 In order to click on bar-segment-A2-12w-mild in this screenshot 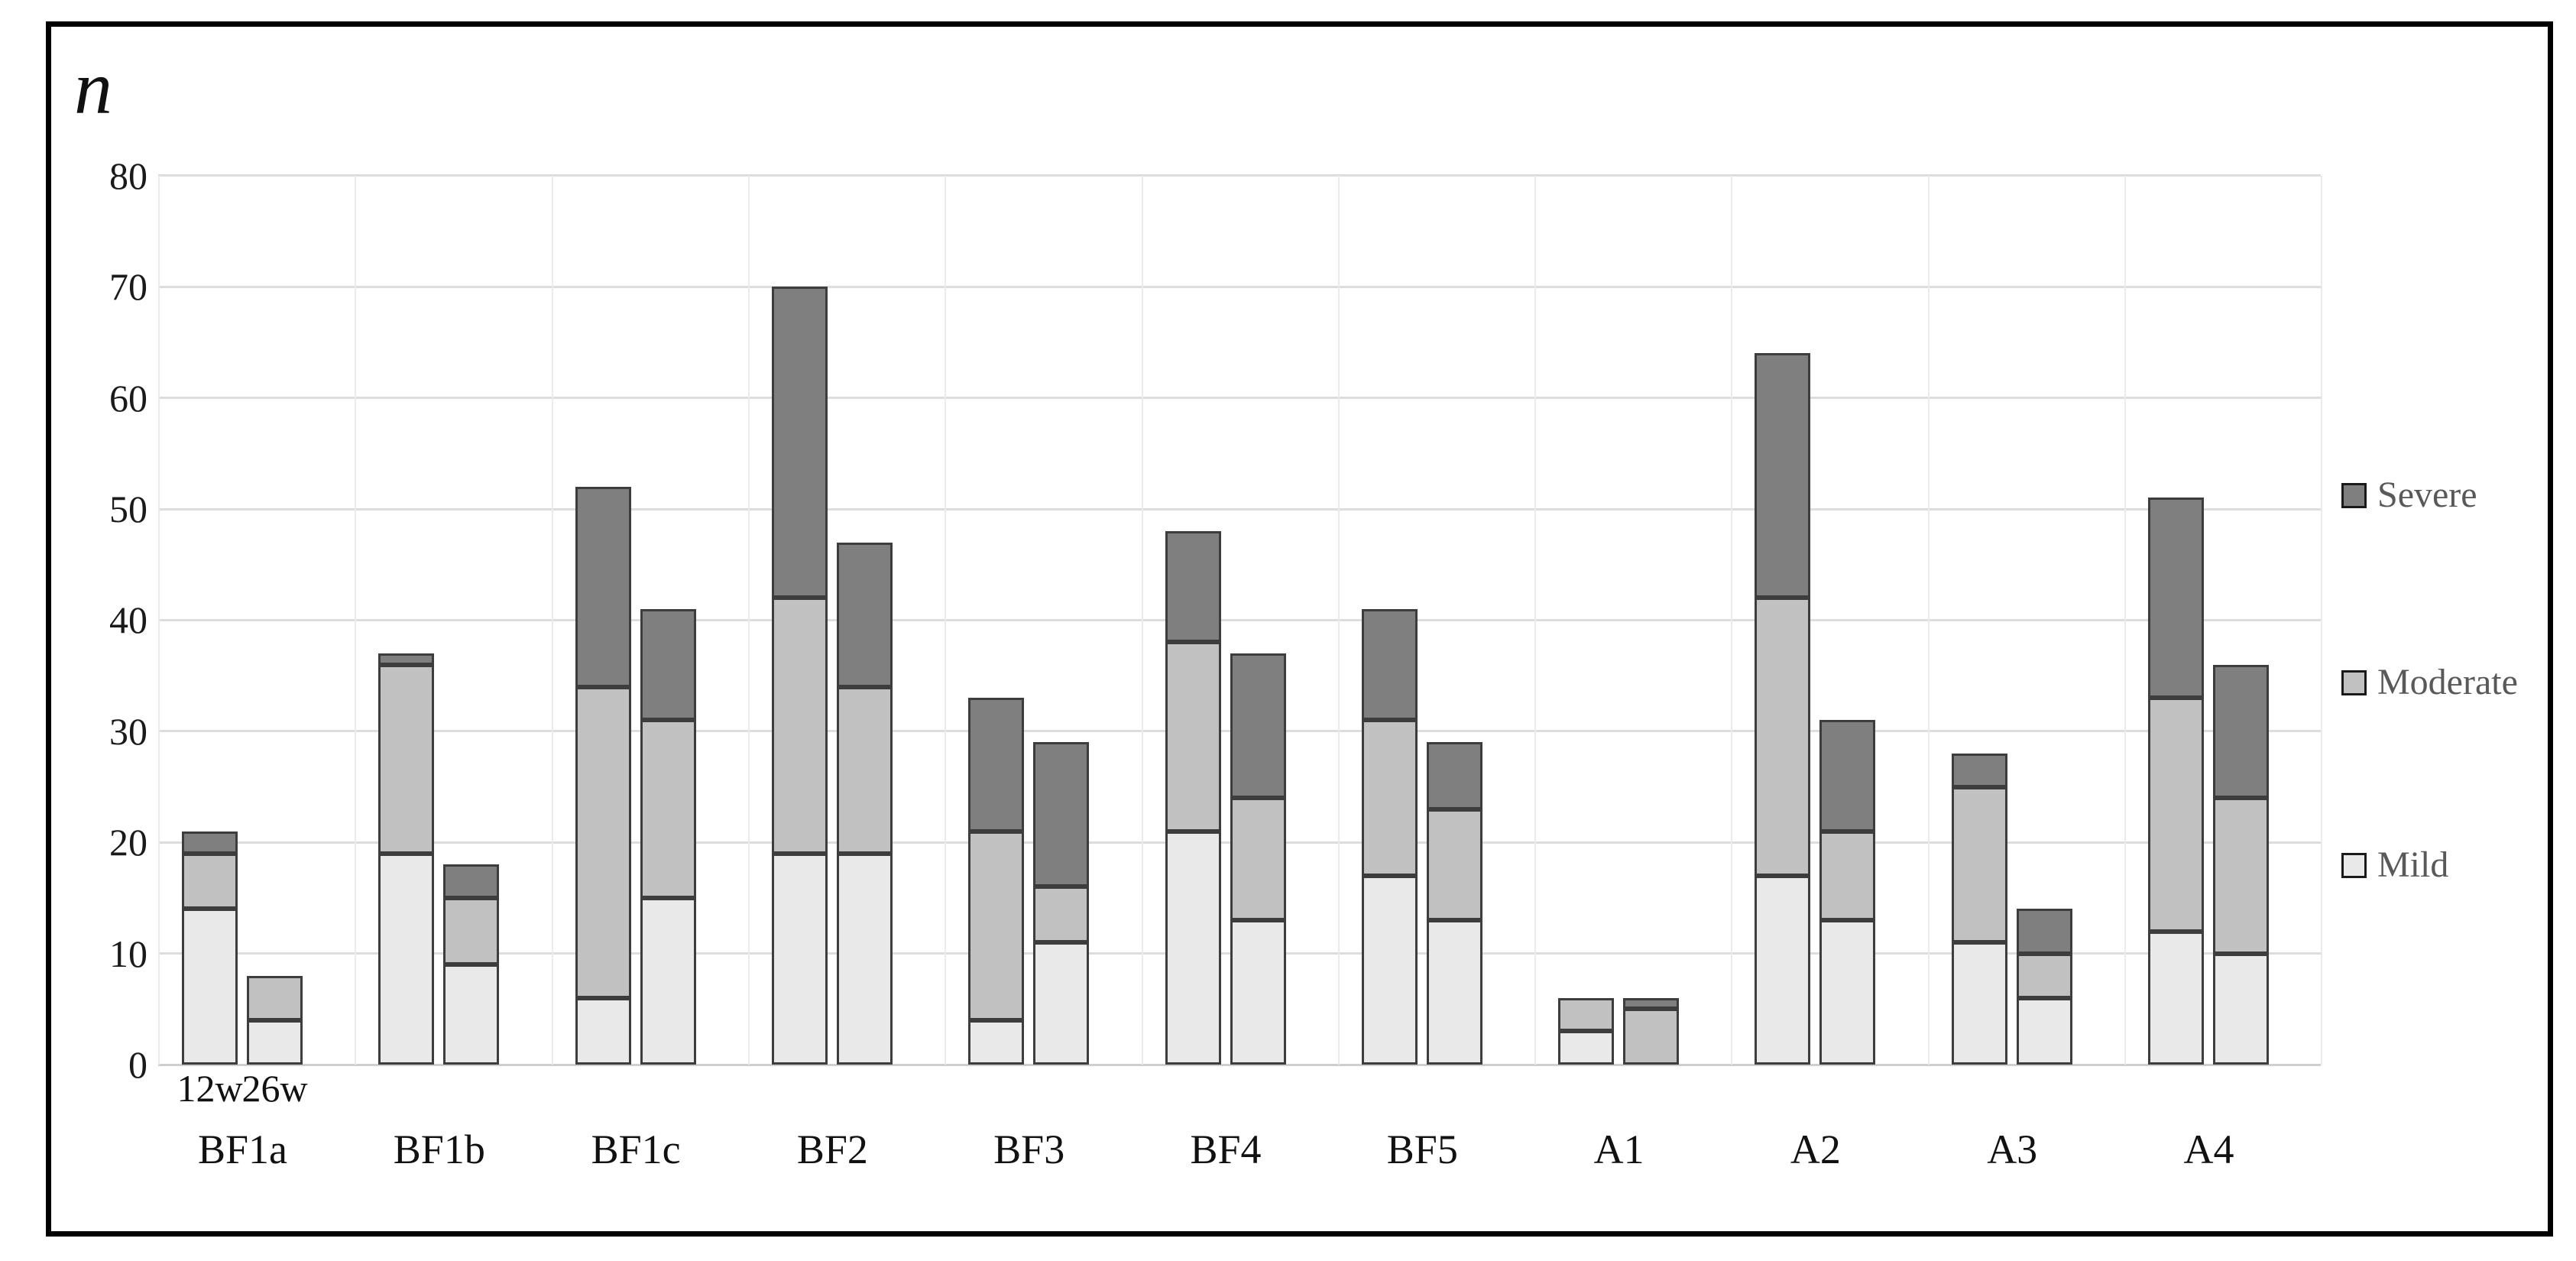, I will do `click(1783, 970)`.